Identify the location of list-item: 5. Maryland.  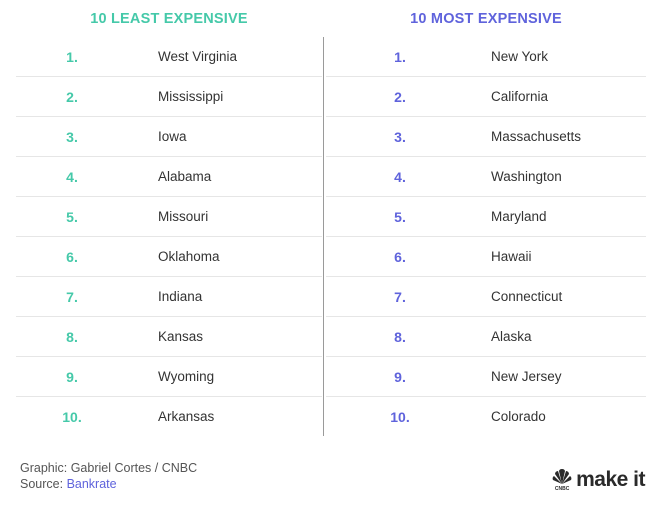
(486, 217).